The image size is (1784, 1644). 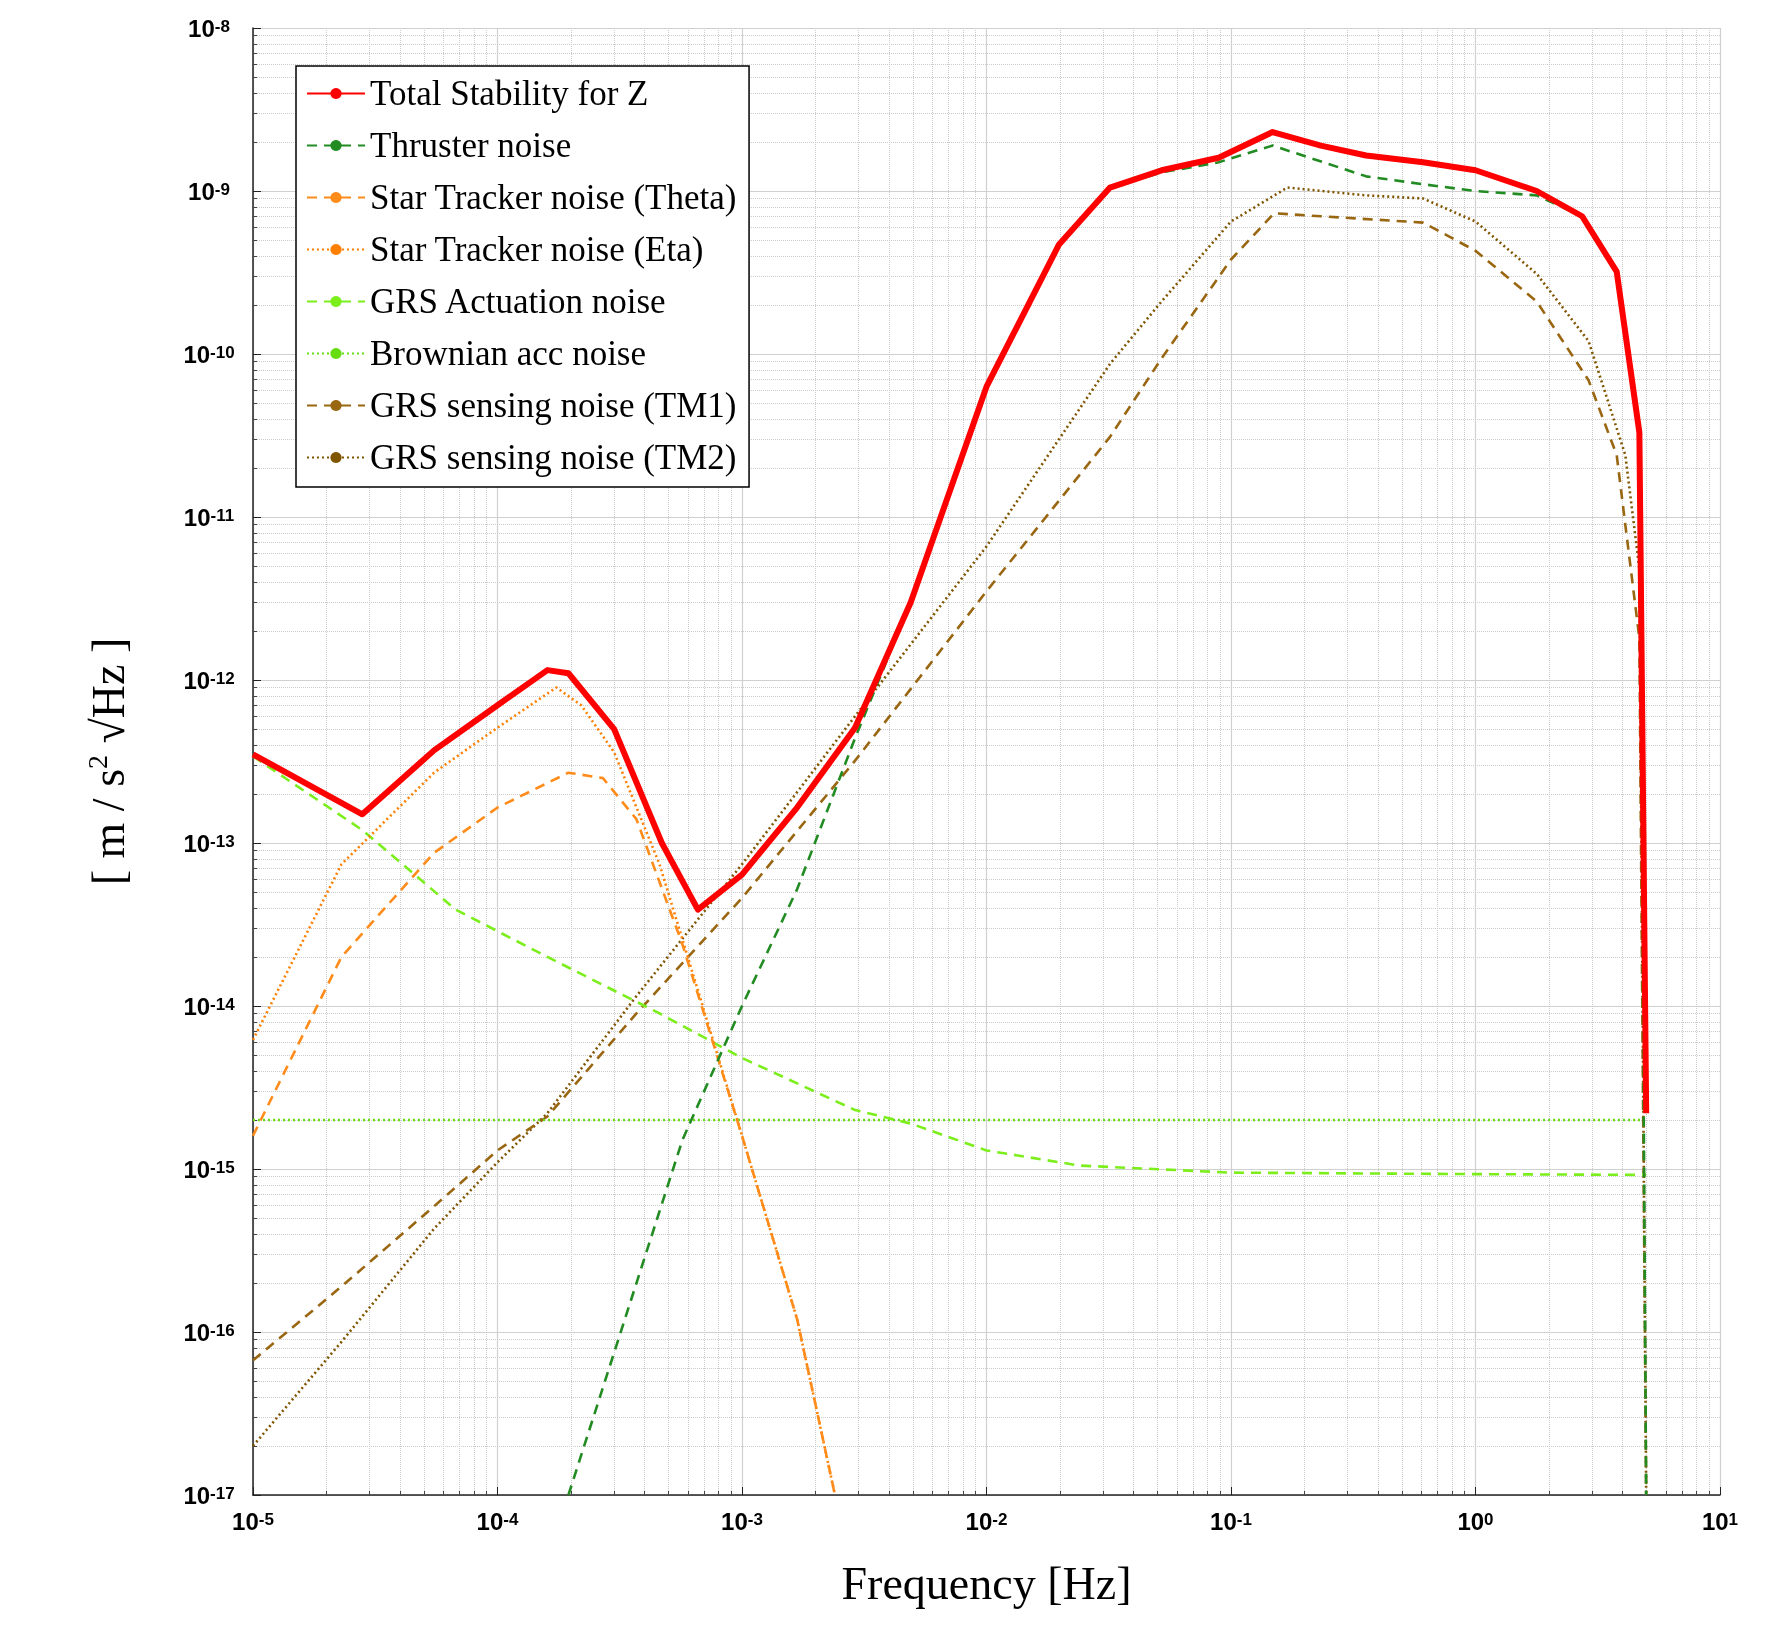 What do you see at coordinates (471, 145) in the screenshot?
I see `legend-label: Thruster noise` at bounding box center [471, 145].